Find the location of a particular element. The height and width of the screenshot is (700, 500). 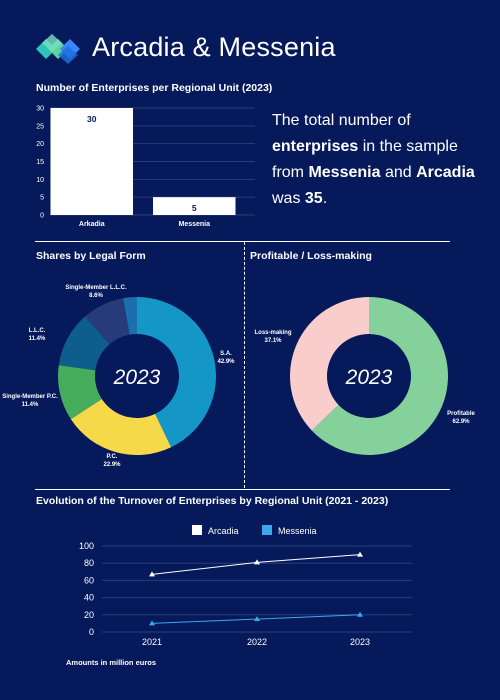

slice-label: Profitable is located at coordinates (461, 414).